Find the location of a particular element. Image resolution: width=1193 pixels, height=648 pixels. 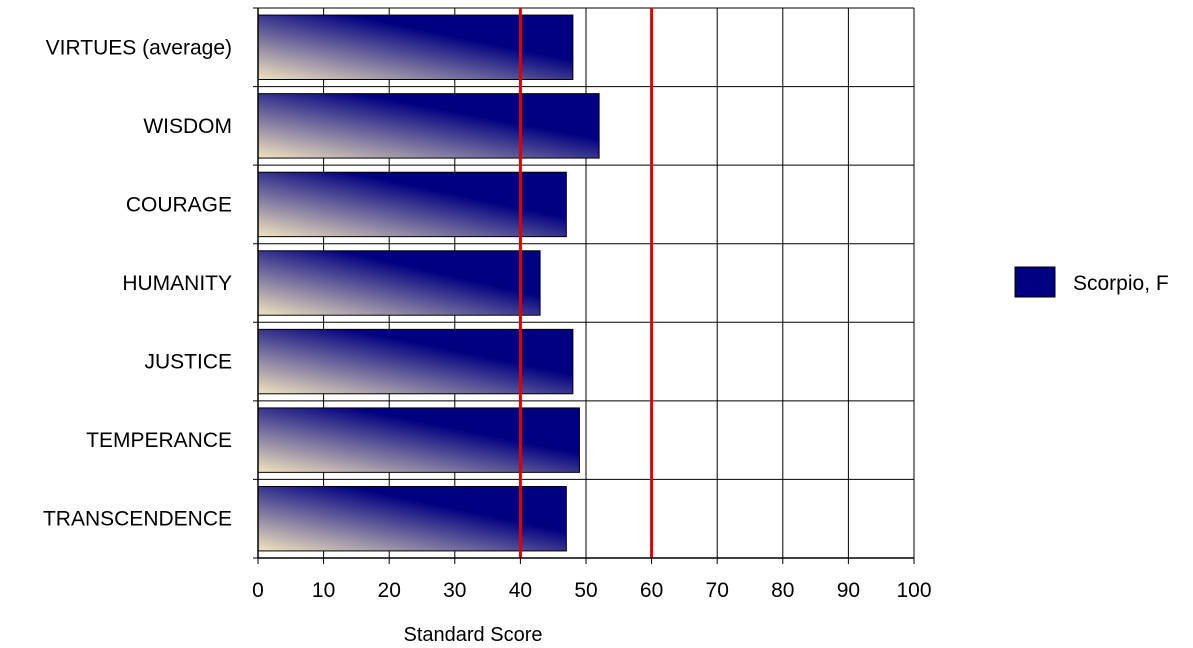

x-axis-title: Standard Score is located at coordinates (473, 635).